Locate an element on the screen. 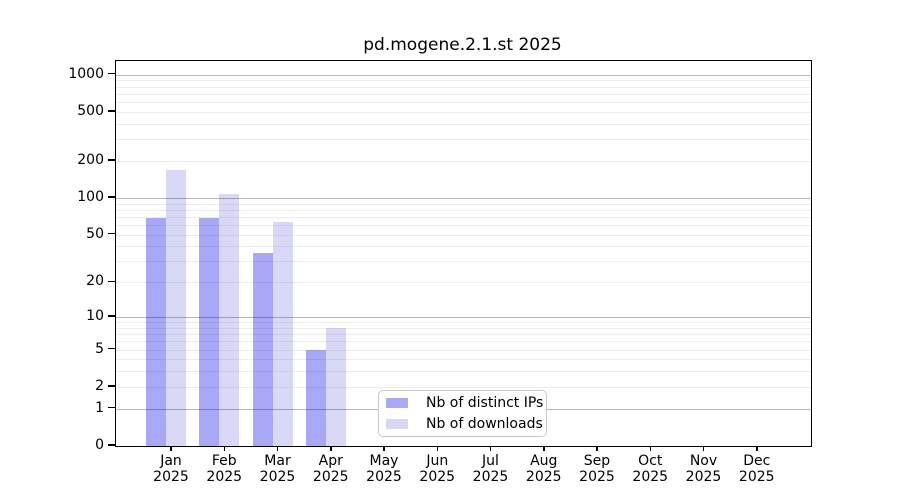 The image size is (900, 500). y-tick-label-0: 0 is located at coordinates (99, 445).